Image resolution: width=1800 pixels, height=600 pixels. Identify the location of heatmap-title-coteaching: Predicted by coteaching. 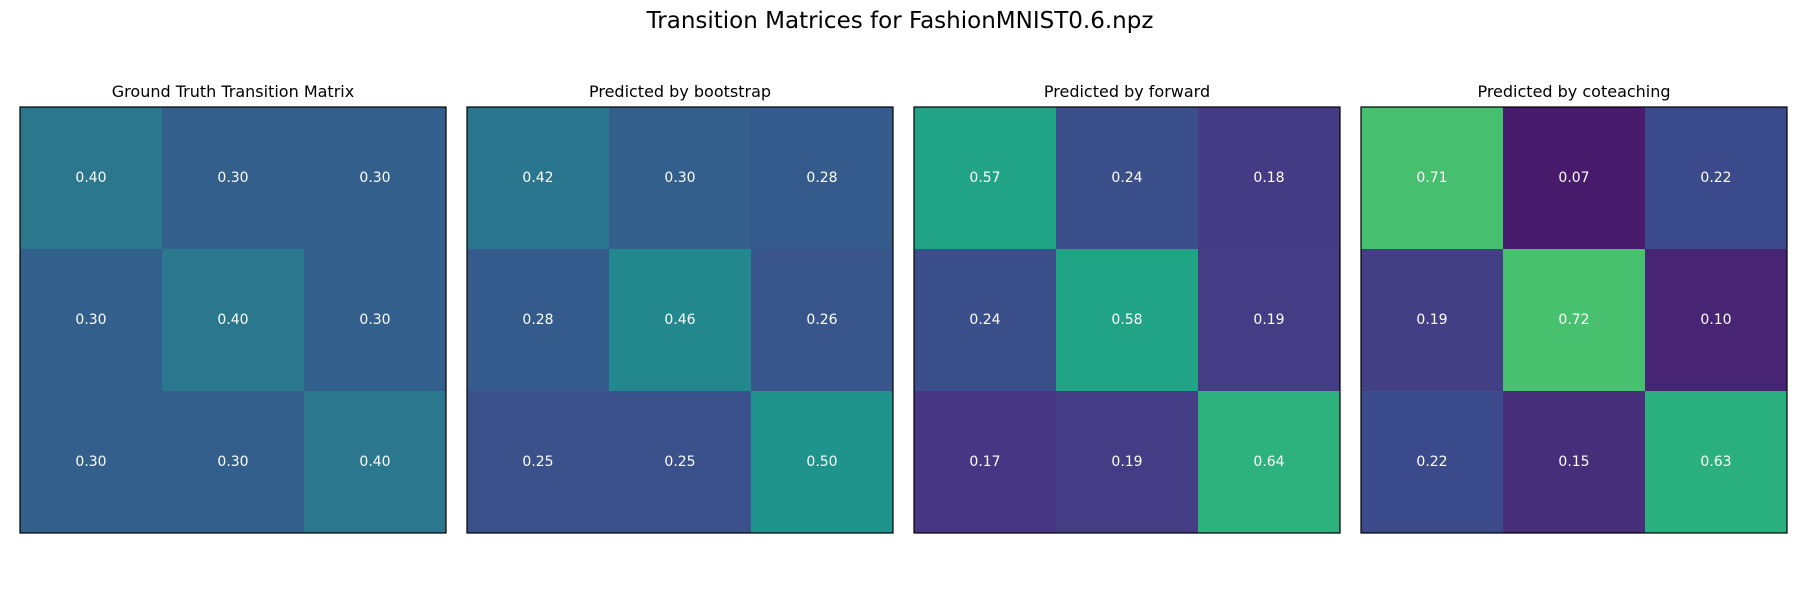
(1574, 91).